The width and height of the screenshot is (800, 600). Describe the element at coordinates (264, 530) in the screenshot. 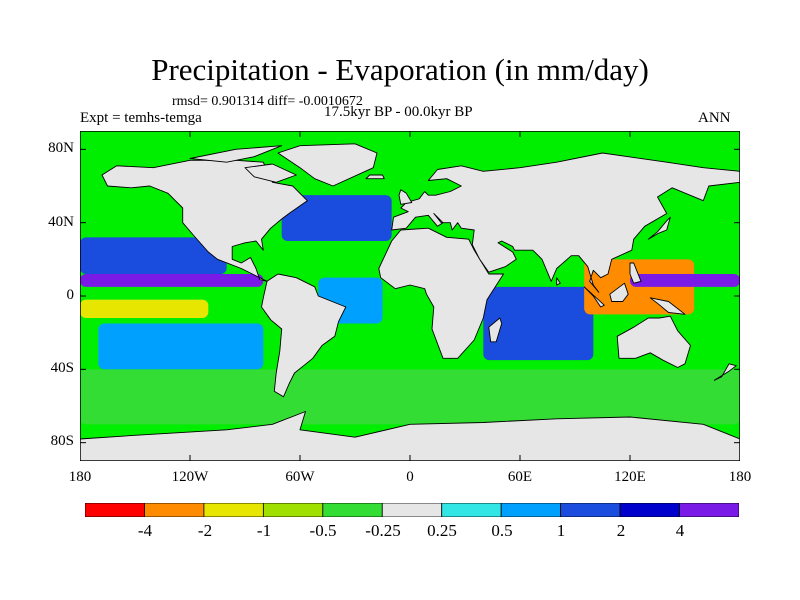

I see `colorbar-label: -1` at that location.